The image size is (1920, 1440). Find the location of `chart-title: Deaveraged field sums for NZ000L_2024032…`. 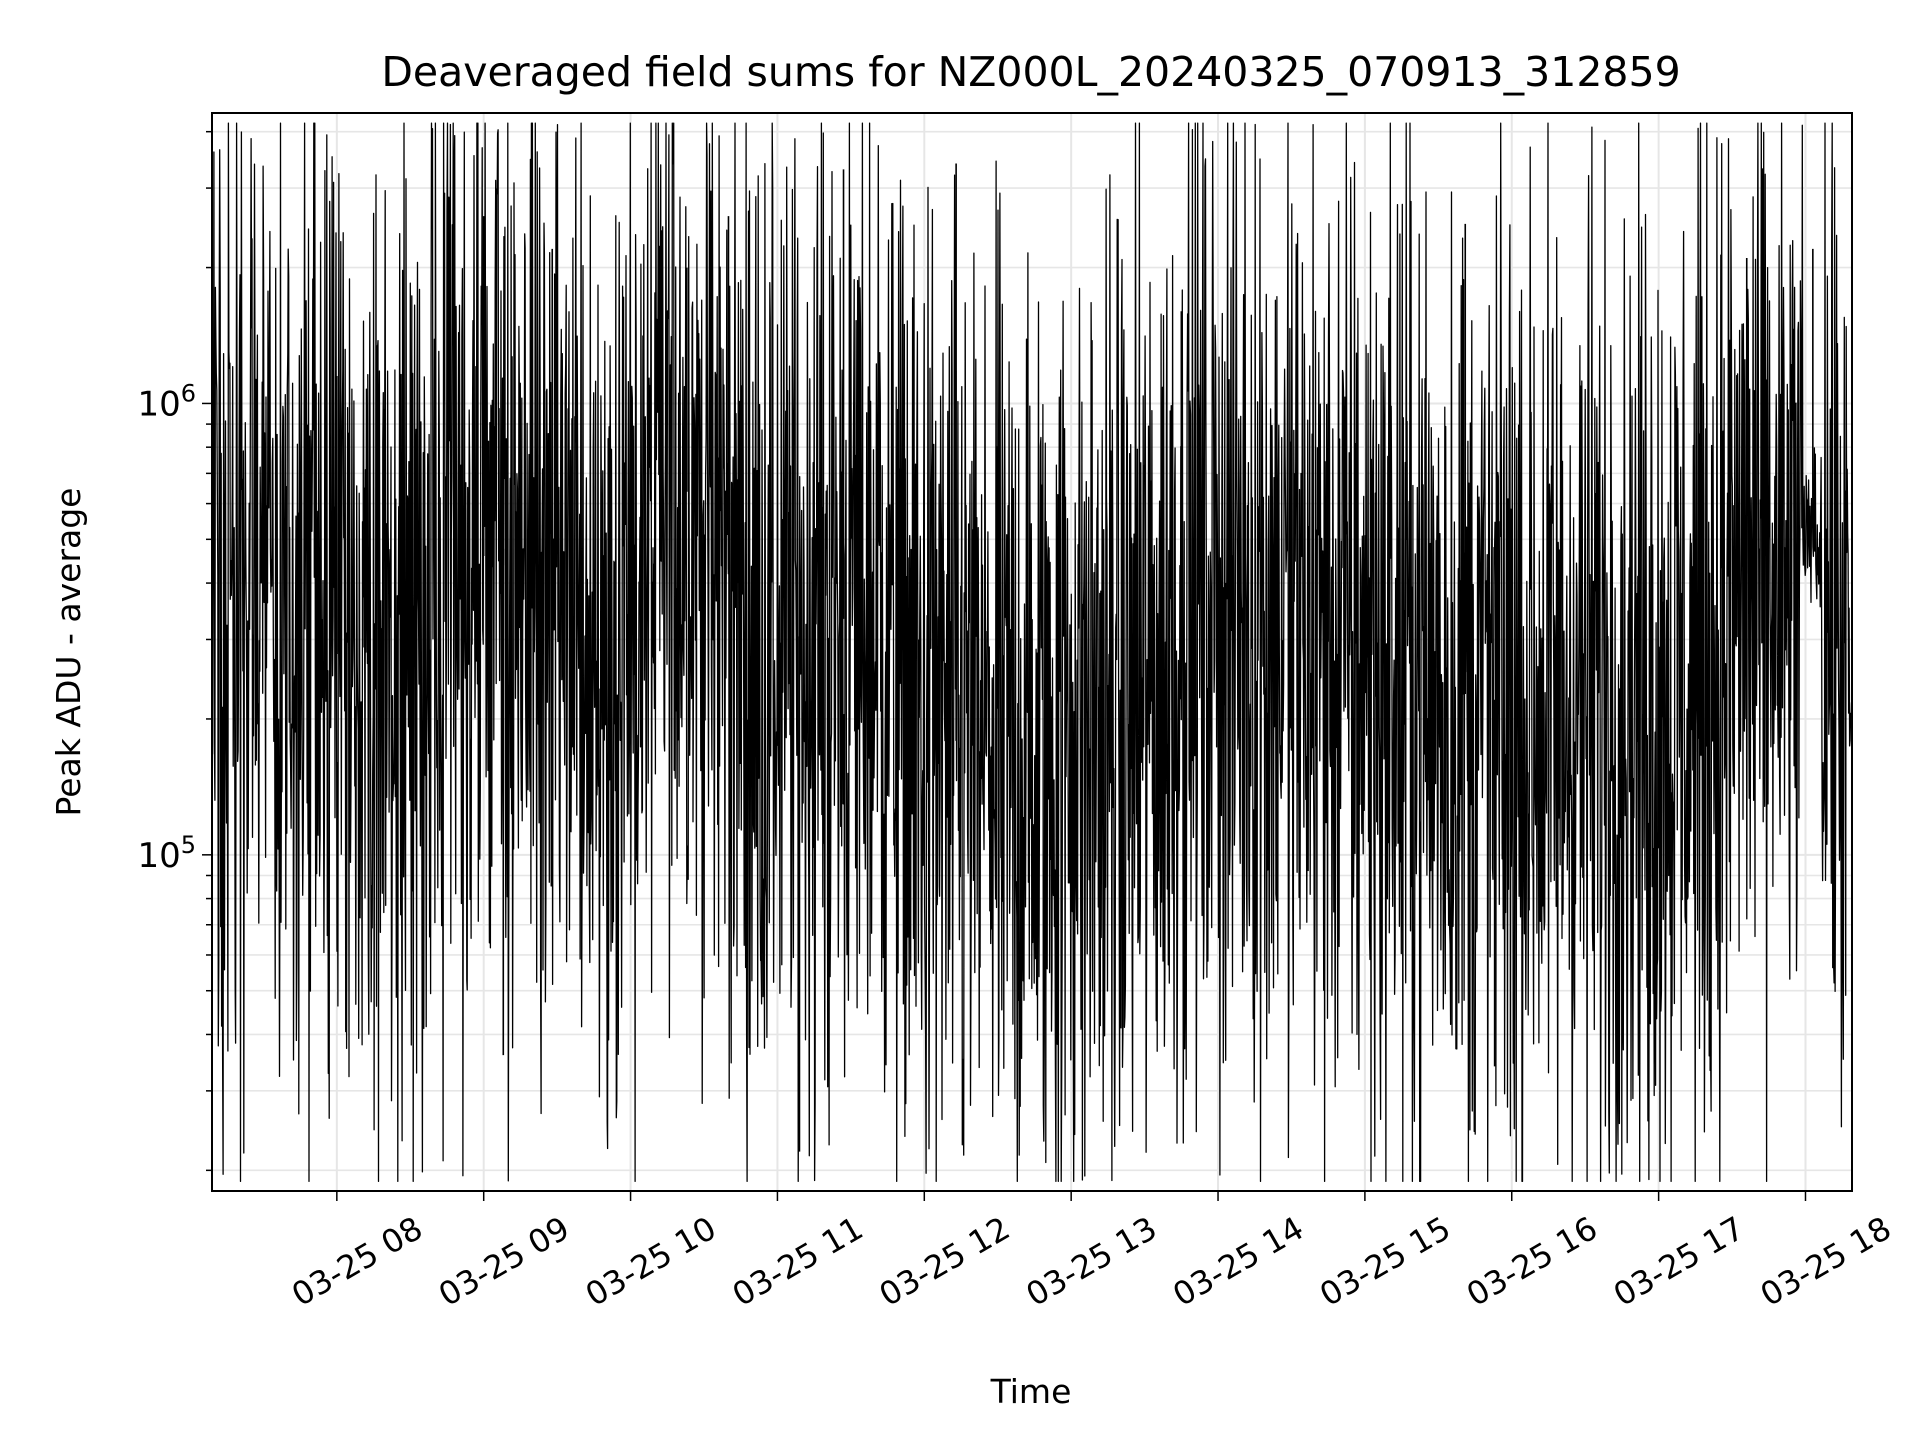

chart-title: Deaveraged field sums for NZ000L_2024032… is located at coordinates (1030, 72).